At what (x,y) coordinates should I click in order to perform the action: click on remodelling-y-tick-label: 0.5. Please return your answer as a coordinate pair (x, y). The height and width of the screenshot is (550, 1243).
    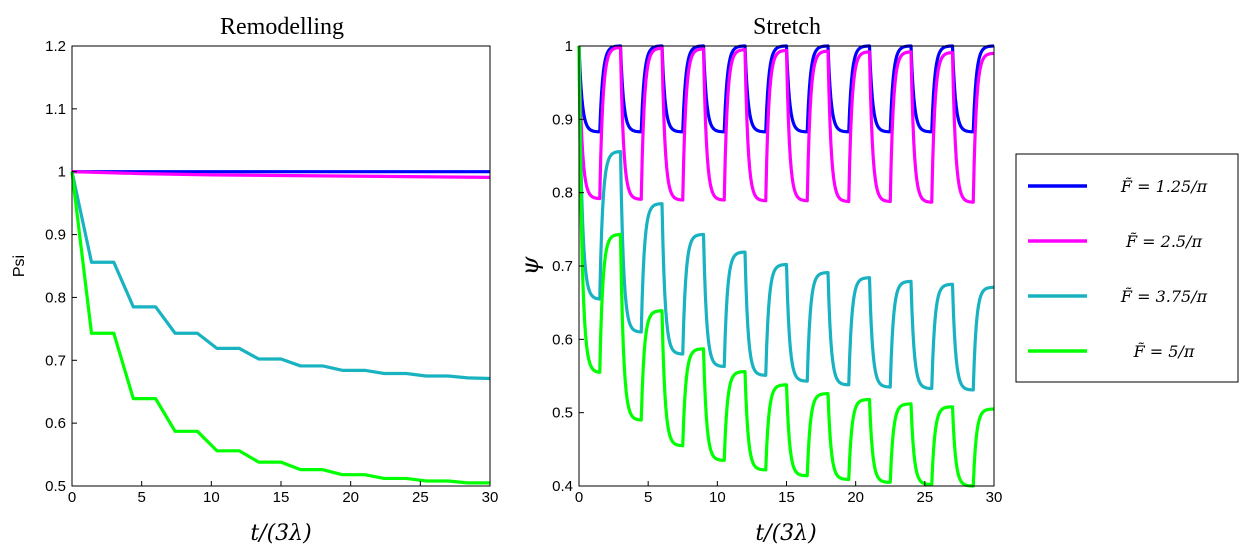
    Looking at the image, I should click on (55, 486).